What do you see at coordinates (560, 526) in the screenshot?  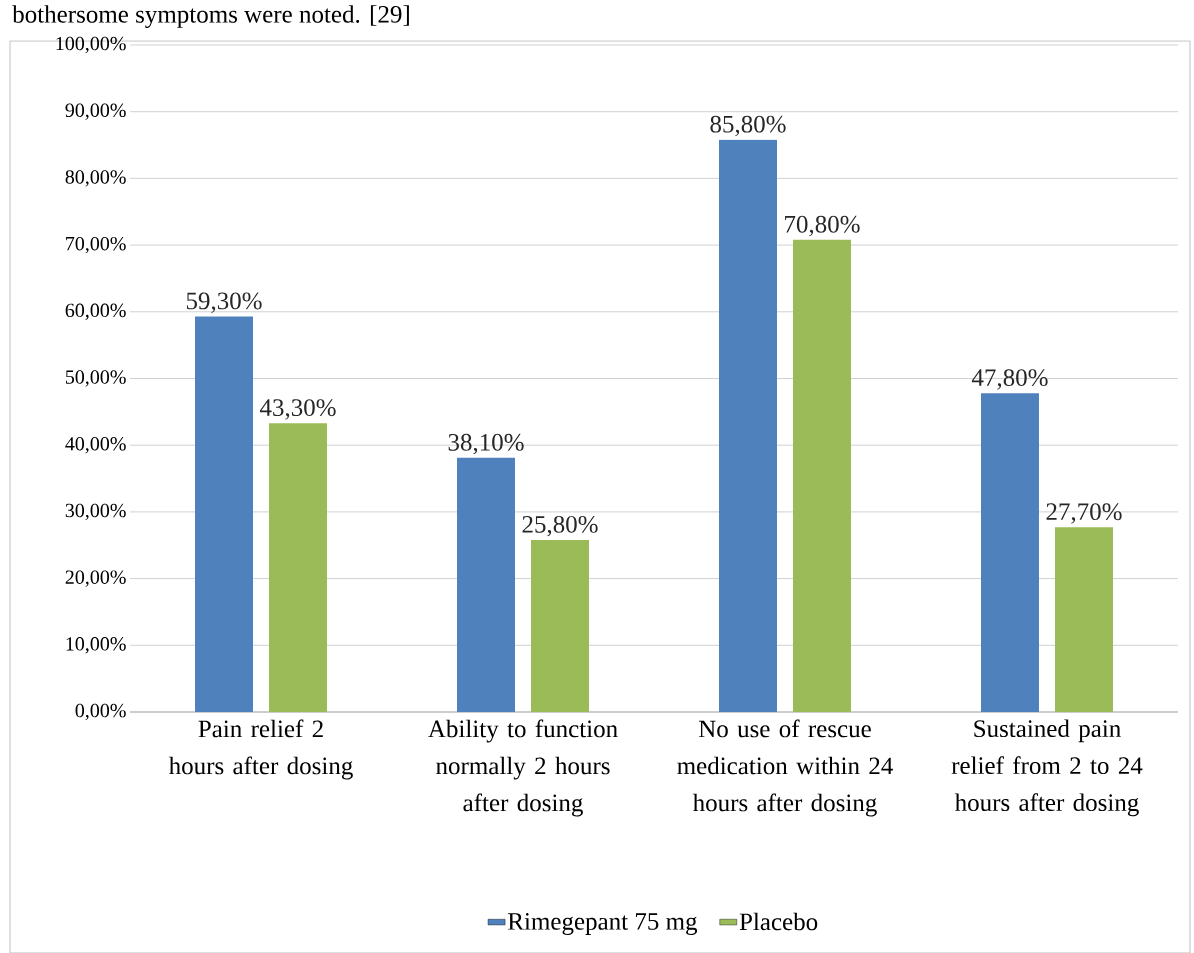 I see `data-label: 25,80%` at bounding box center [560, 526].